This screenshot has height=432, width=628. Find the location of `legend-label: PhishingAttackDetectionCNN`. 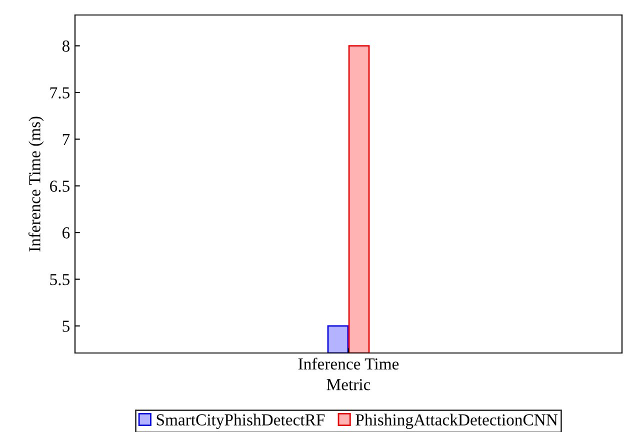

legend-label: PhishingAttackDetectionCNN is located at coordinates (457, 421).